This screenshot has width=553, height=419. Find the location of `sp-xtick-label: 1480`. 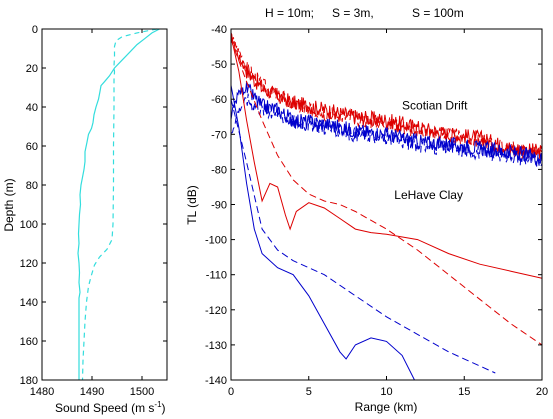

sp-xtick-label: 1480 is located at coordinates (42, 392).